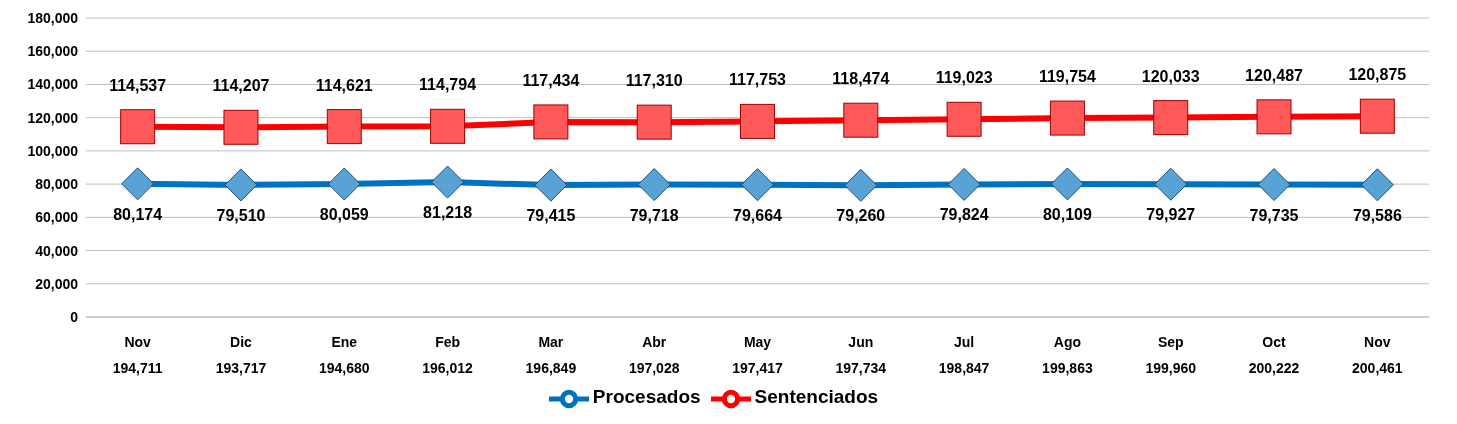 This screenshot has width=1457, height=424. What do you see at coordinates (1377, 215) in the screenshot?
I see `data-label: 79,586` at bounding box center [1377, 215].